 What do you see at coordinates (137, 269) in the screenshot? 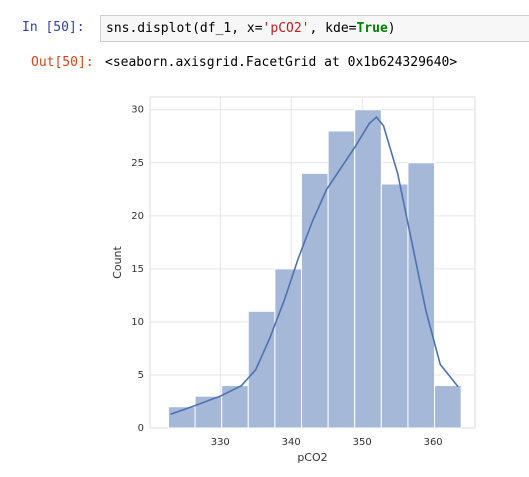
I see `y-tick-label: 15` at bounding box center [137, 269].